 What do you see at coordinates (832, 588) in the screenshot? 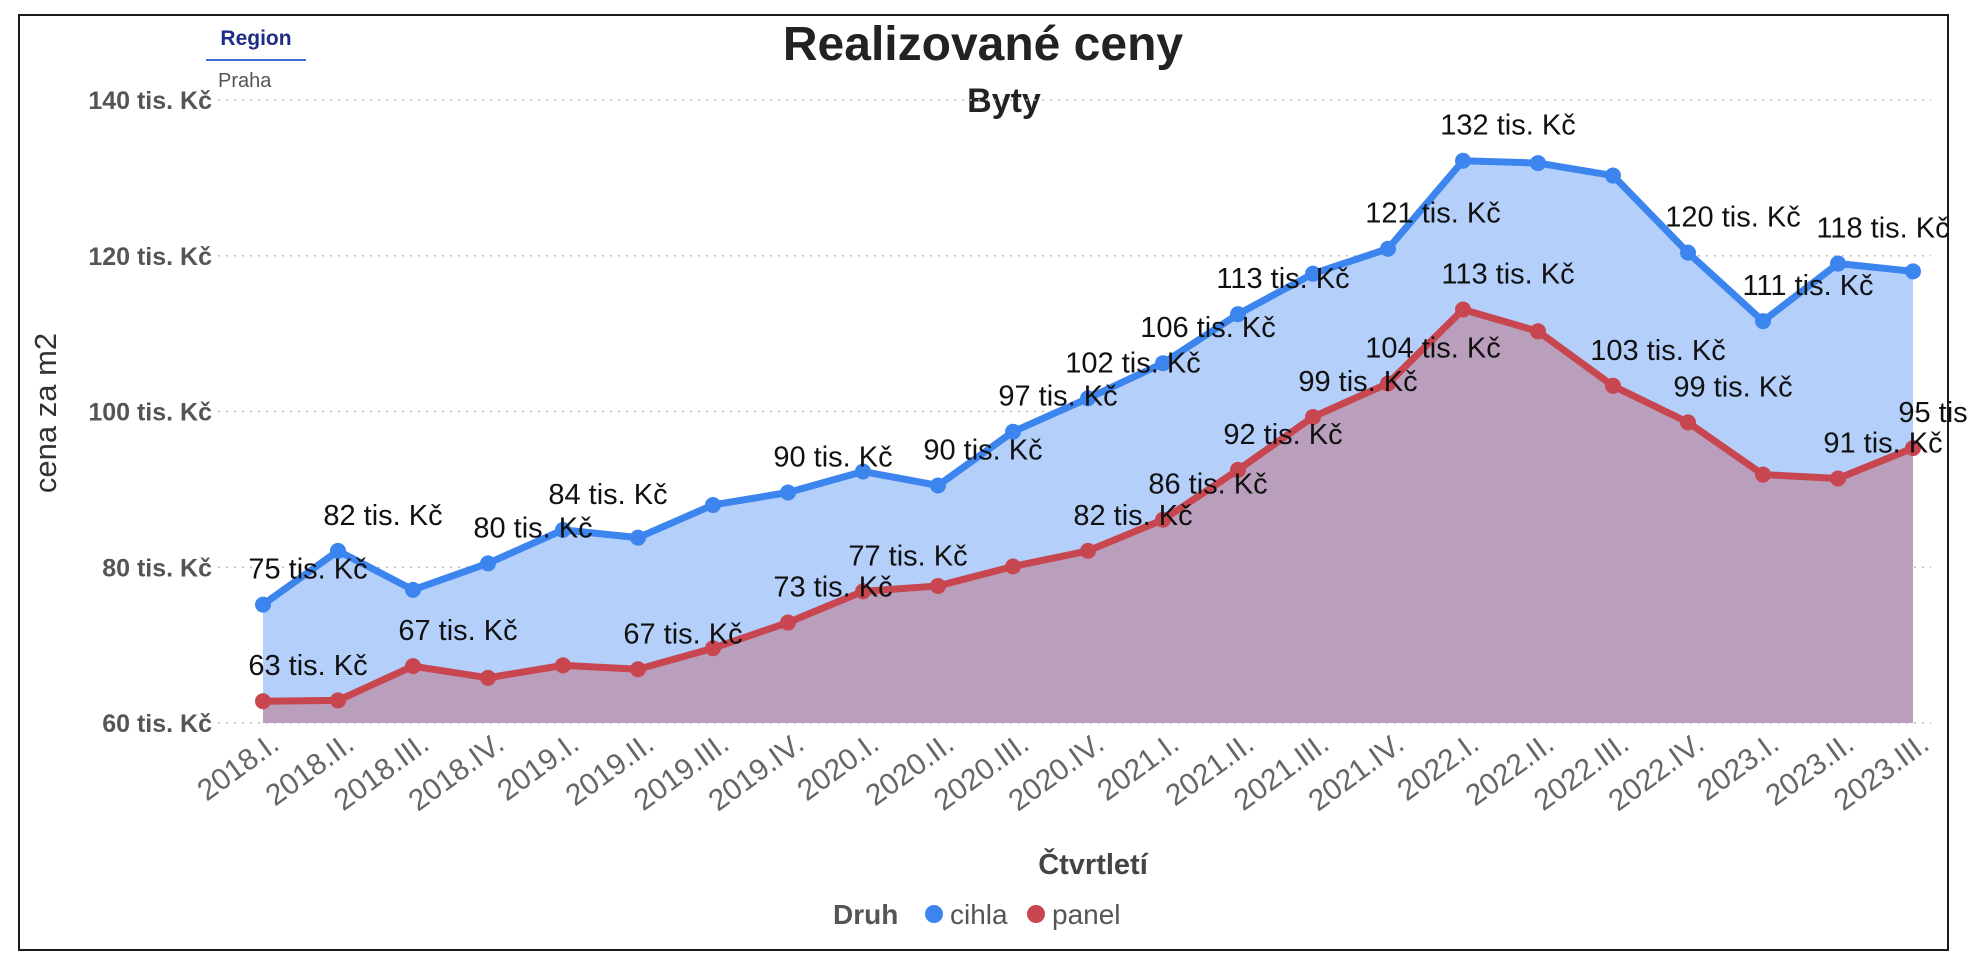
I see `data-label-panel: 73 tis. Kč` at bounding box center [832, 588].